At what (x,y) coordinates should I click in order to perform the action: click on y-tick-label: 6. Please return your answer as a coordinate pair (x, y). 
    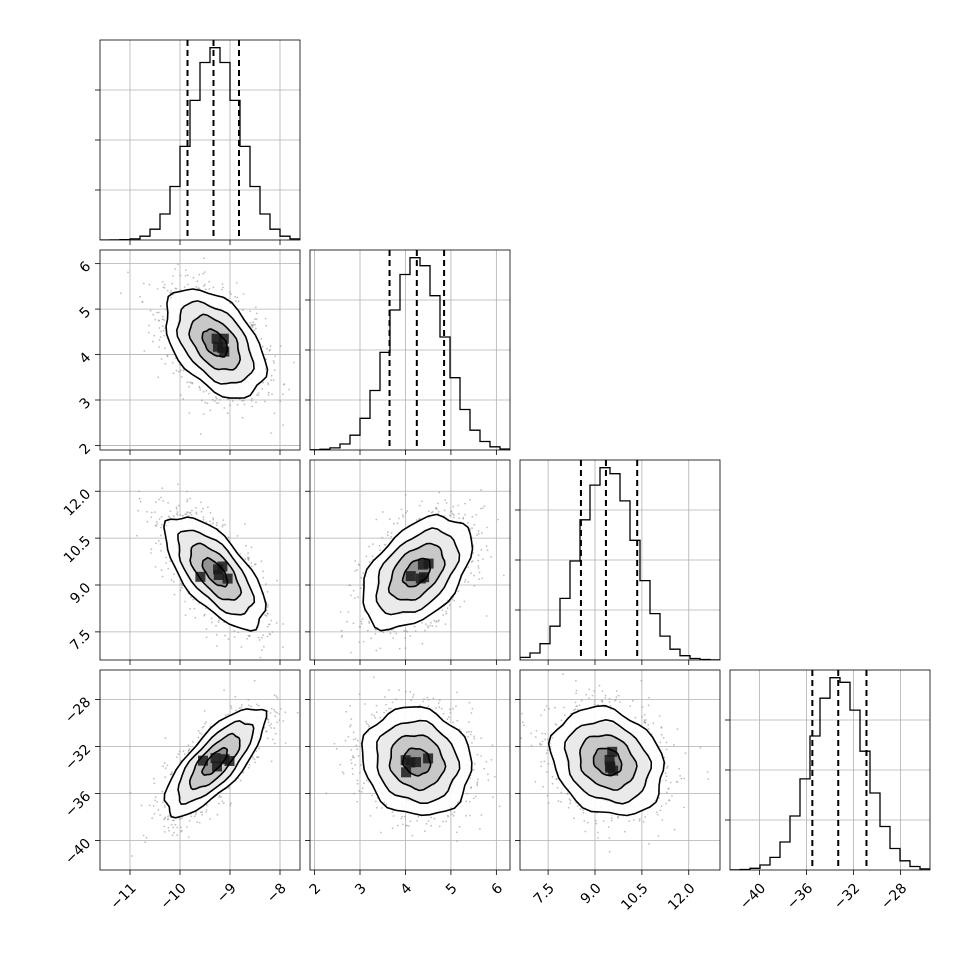
    Looking at the image, I should click on (86, 268).